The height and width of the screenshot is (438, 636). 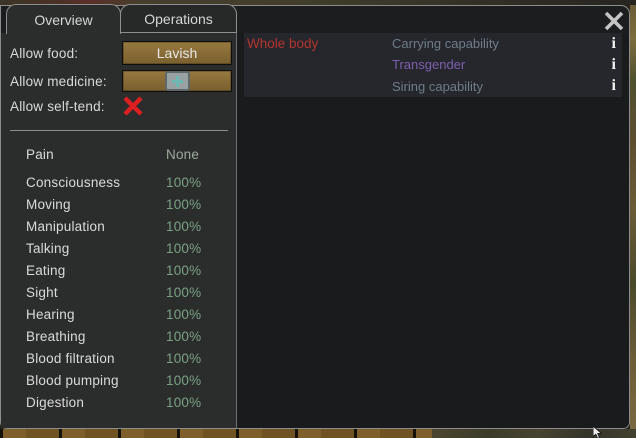 I want to click on capacity-row: Blood pumping 100%, so click(x=118, y=380).